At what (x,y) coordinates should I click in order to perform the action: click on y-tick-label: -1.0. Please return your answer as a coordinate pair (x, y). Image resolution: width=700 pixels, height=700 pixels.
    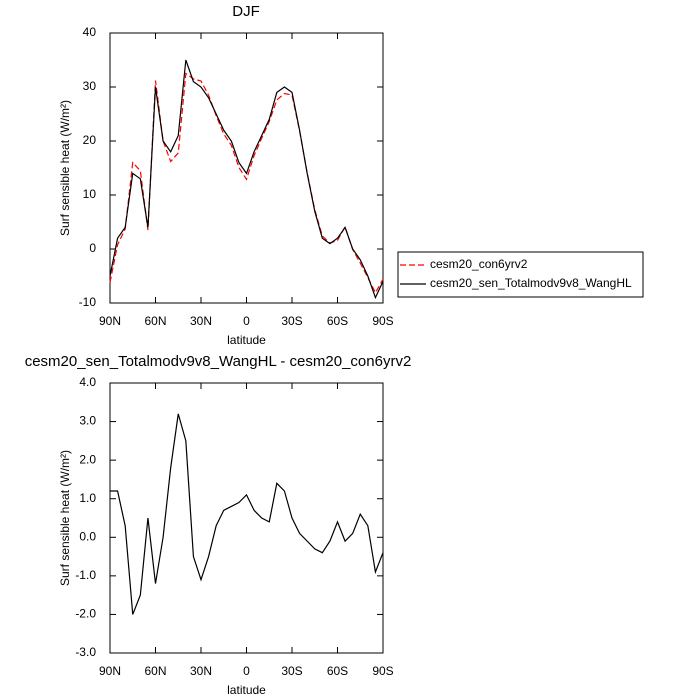
    Looking at the image, I should click on (85, 575).